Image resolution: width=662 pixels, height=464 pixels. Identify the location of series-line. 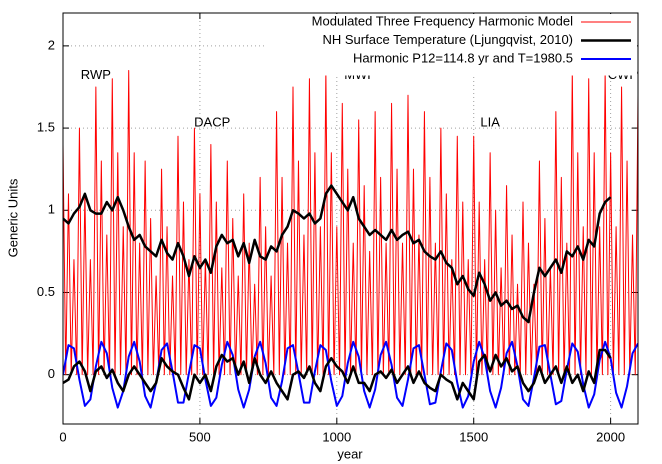
(337, 374).